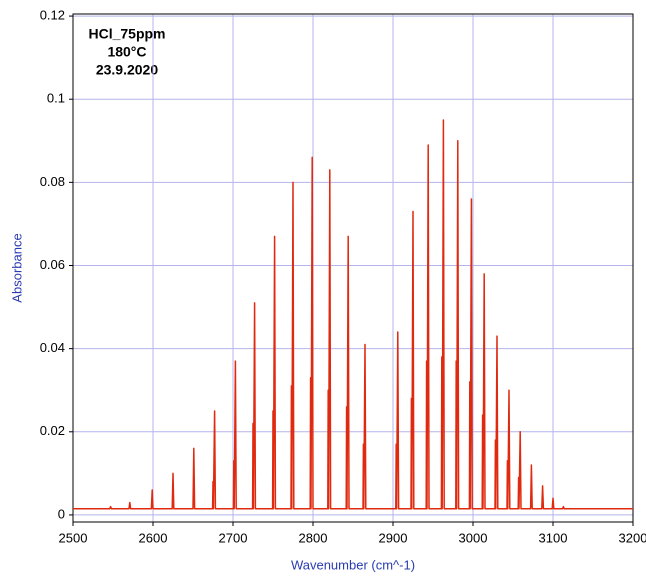 Image resolution: width=646 pixels, height=580 pixels. I want to click on y-tick-label: 0.04, so click(52, 347).